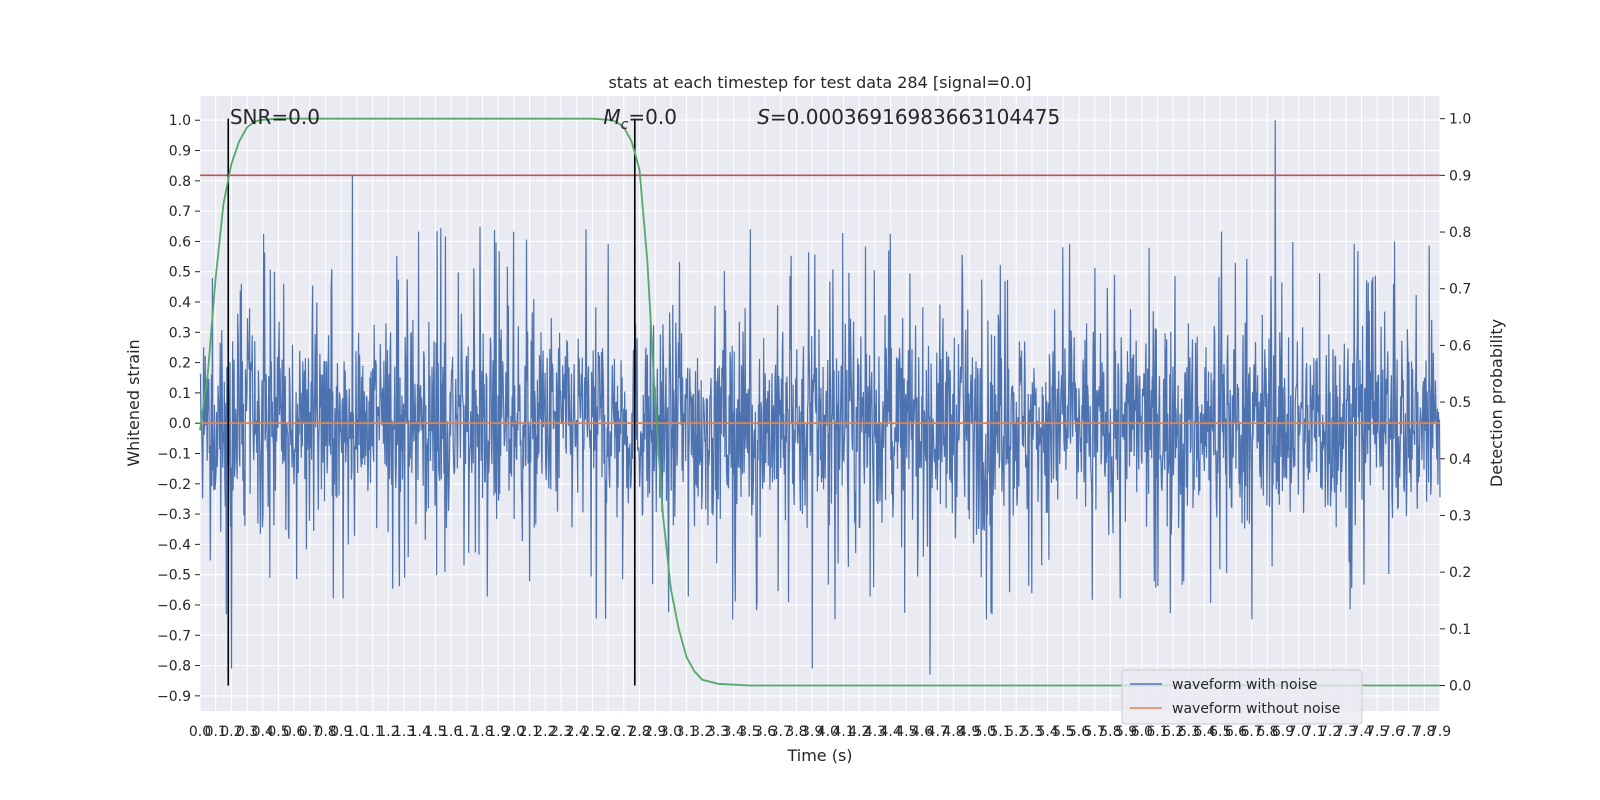  Describe the element at coordinates (467, 732) in the screenshot. I see `x-tick-label: 1.7` at that location.